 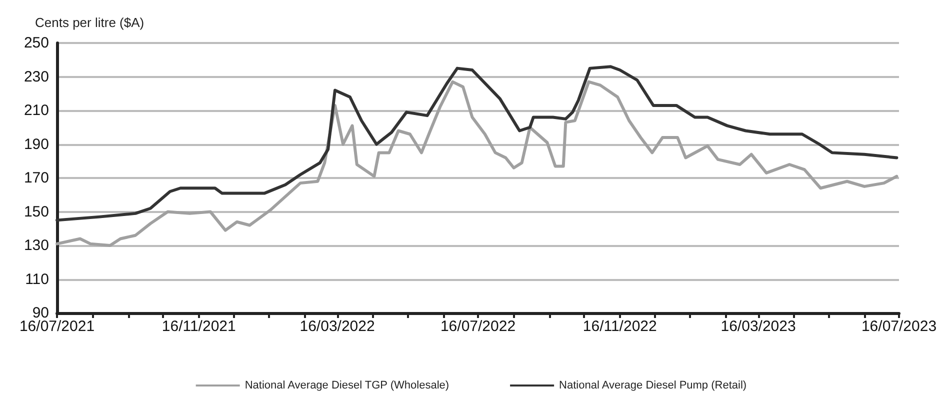 What do you see at coordinates (36, 211) in the screenshot?
I see `y-tick-label: 150` at bounding box center [36, 211].